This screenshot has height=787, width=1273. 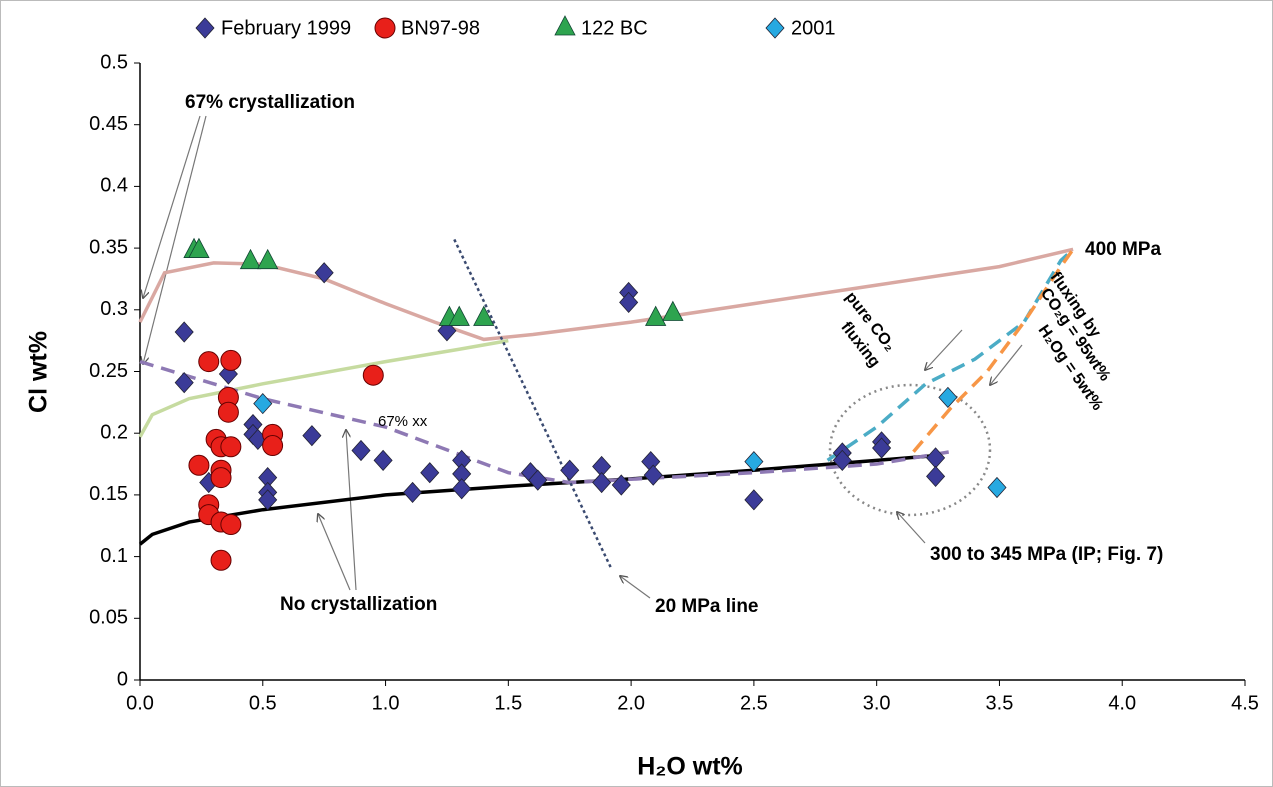 I want to click on y-tick-label: 0, so click(x=122, y=679).